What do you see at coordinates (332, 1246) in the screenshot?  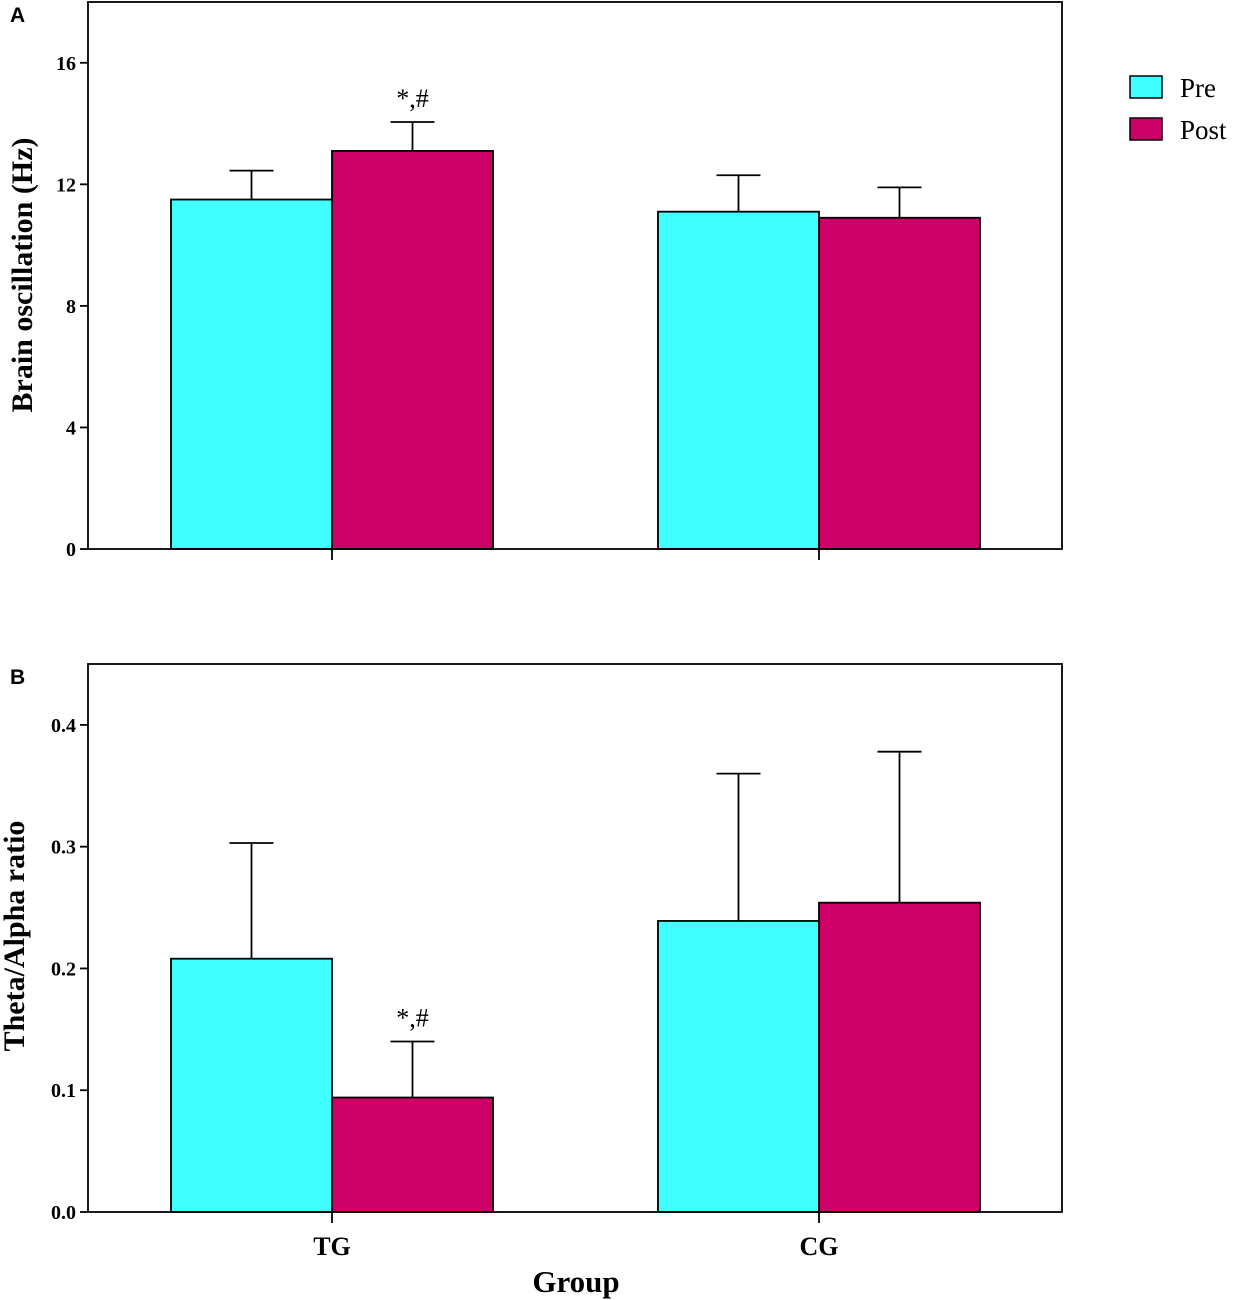 I see `x-category-label: TG` at bounding box center [332, 1246].